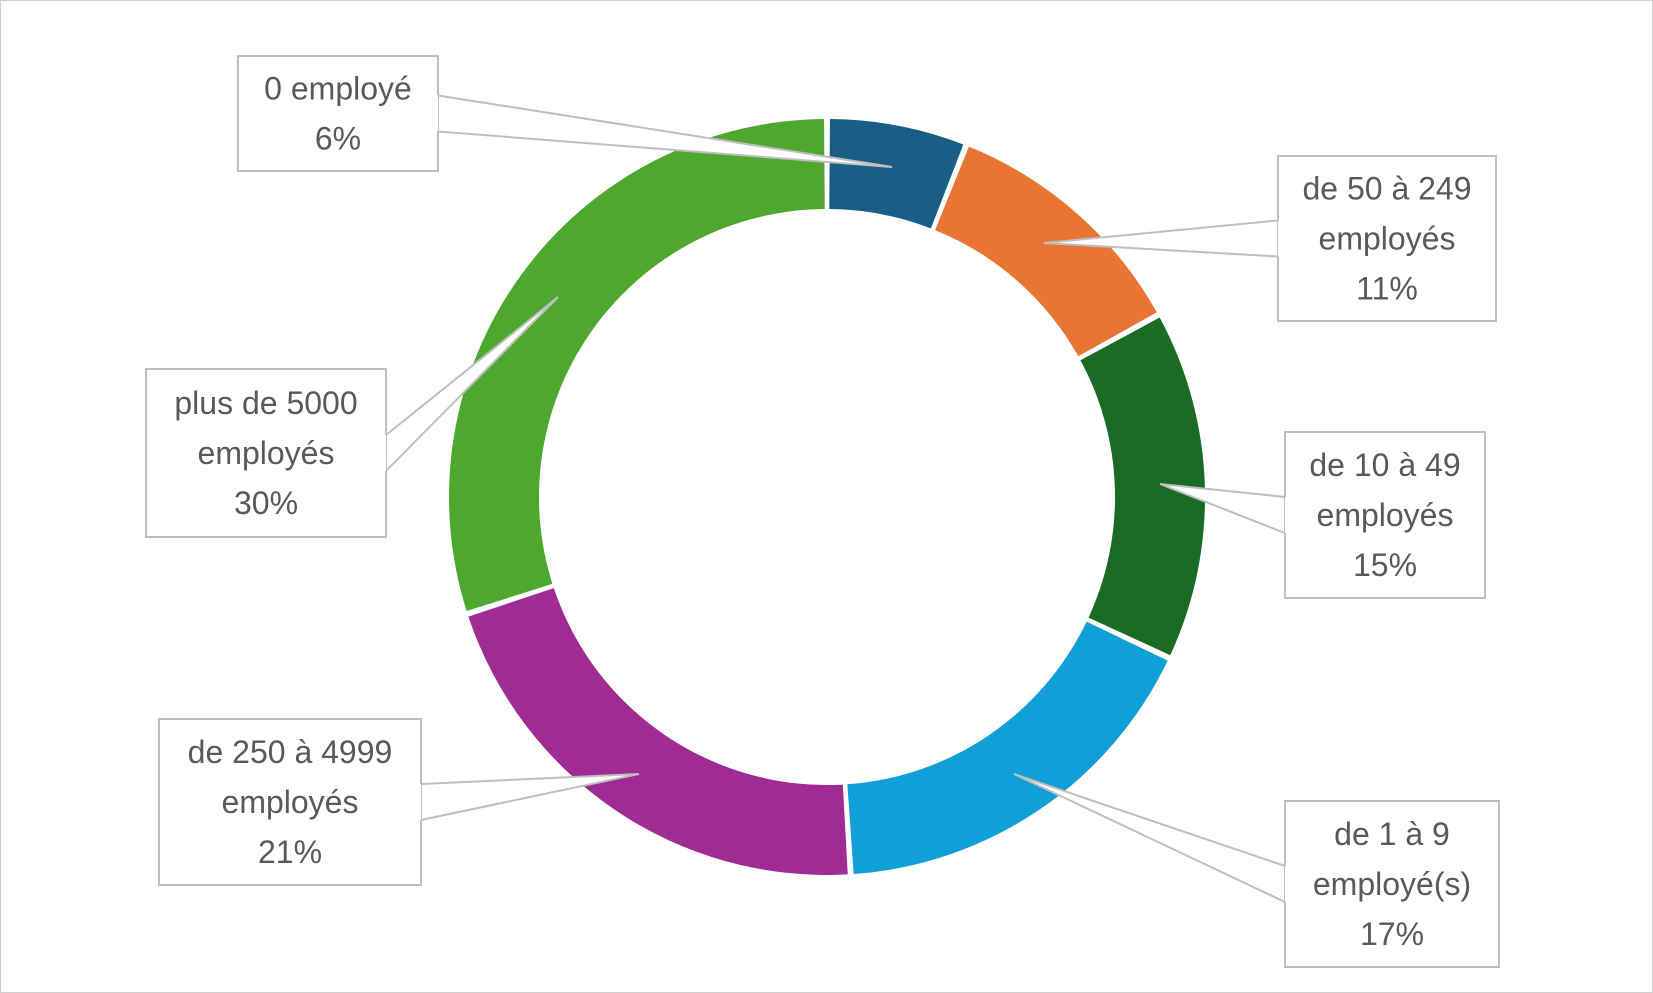  What do you see at coordinates (1385, 565) in the screenshot?
I see `slice-percent-label: 15%` at bounding box center [1385, 565].